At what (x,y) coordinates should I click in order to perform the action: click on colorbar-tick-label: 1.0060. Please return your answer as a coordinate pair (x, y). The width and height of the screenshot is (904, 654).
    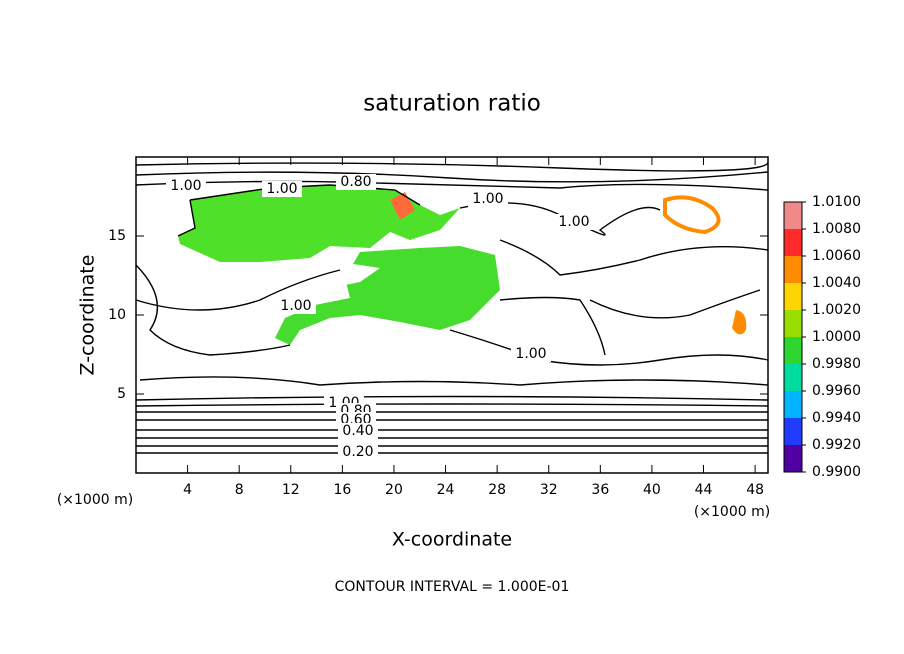
    Looking at the image, I should click on (836, 256).